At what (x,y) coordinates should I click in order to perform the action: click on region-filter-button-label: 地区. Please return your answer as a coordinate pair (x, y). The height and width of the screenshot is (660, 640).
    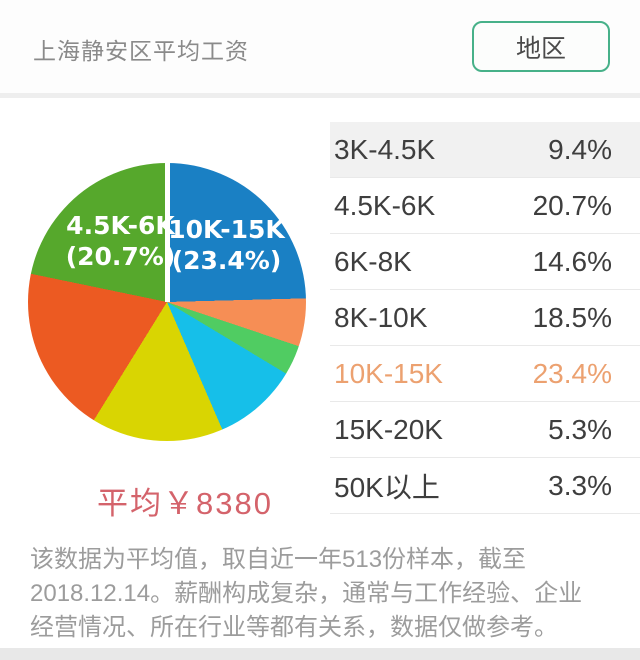
    Looking at the image, I should click on (540, 48).